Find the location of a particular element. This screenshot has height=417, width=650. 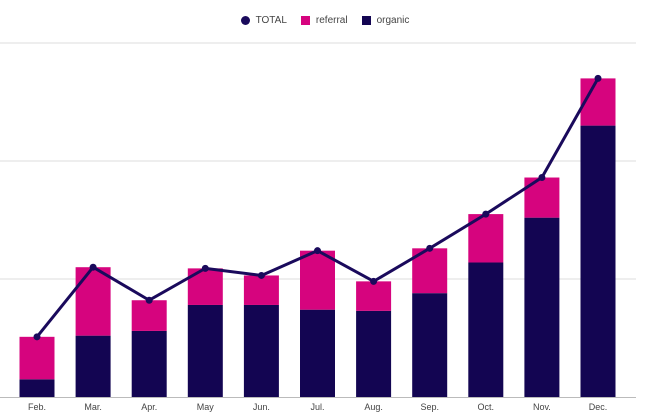

legend-item-total: TOTAL is located at coordinates (263, 20).